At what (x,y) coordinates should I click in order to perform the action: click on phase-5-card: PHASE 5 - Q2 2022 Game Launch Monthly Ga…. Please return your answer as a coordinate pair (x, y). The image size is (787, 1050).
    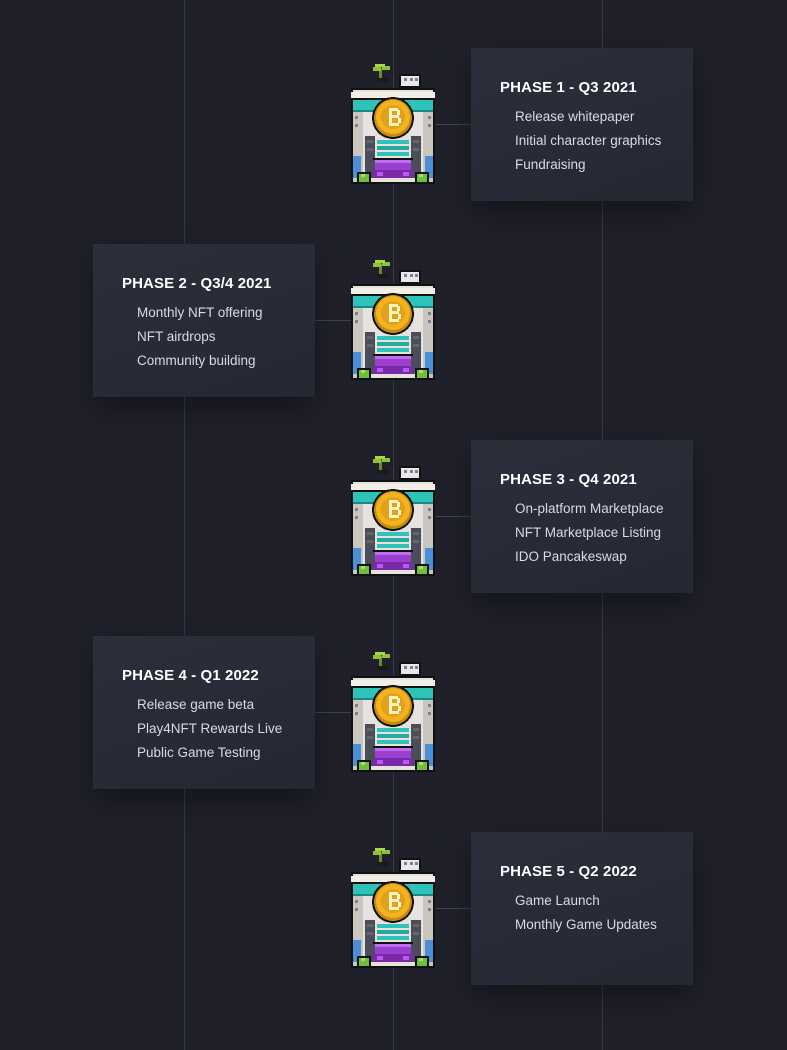
    Looking at the image, I should click on (582, 908).